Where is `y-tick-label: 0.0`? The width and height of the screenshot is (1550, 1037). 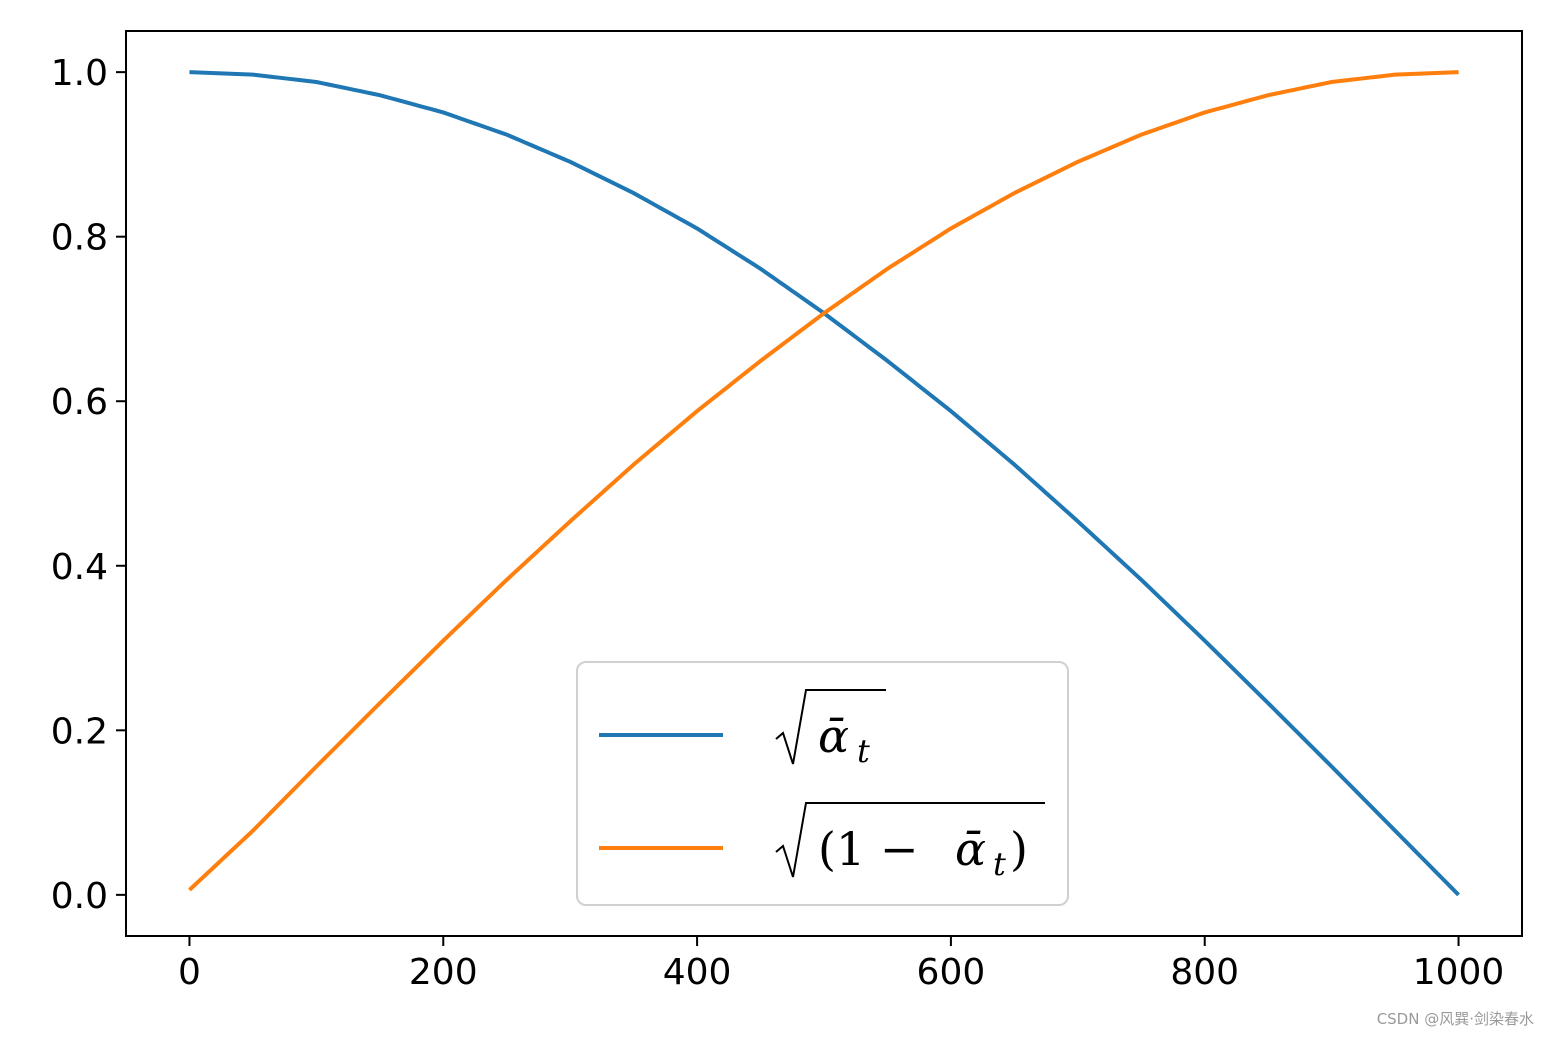 y-tick-label: 0.0 is located at coordinates (79, 896).